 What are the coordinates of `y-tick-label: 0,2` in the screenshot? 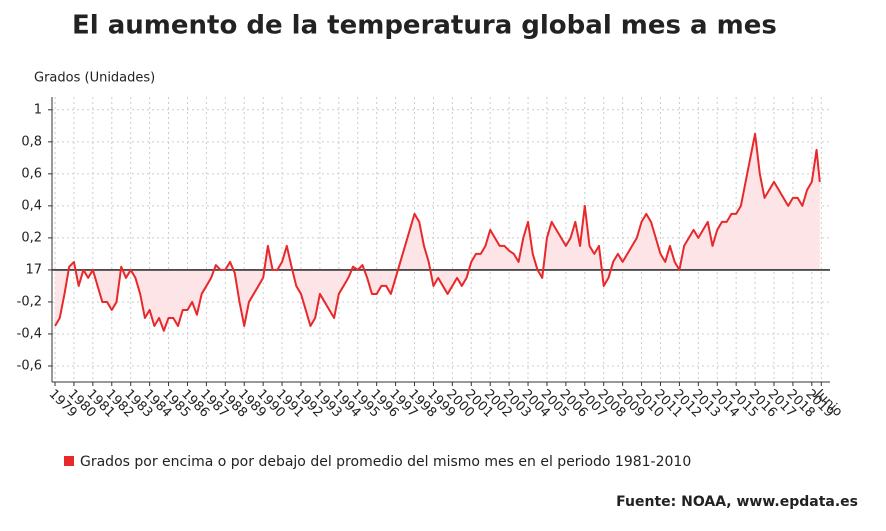 It's located at (31, 237).